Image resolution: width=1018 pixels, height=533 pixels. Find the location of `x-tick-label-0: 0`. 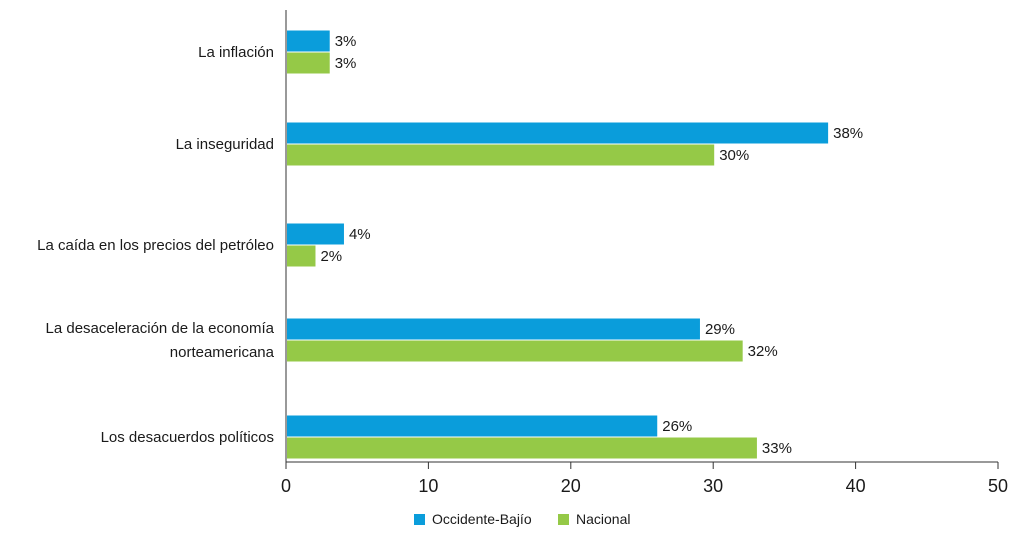

x-tick-label-0: 0 is located at coordinates (286, 486).